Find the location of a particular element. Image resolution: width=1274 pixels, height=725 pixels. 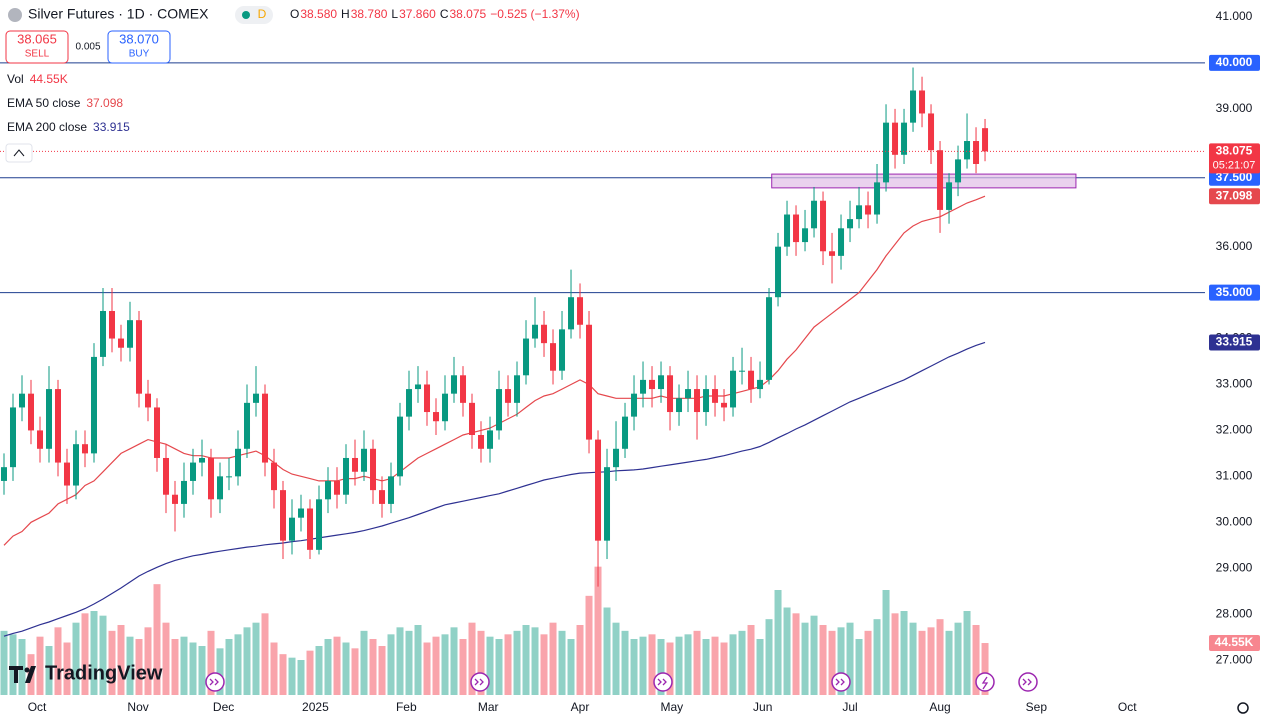

ohlc-value: 38.075 is located at coordinates (467, 14).